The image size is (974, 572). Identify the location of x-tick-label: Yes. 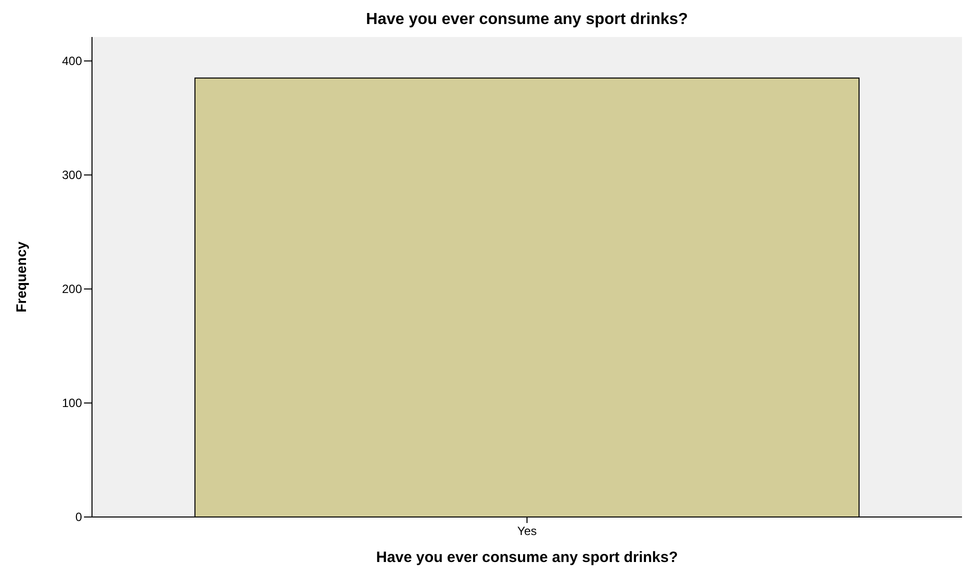
(527, 531).